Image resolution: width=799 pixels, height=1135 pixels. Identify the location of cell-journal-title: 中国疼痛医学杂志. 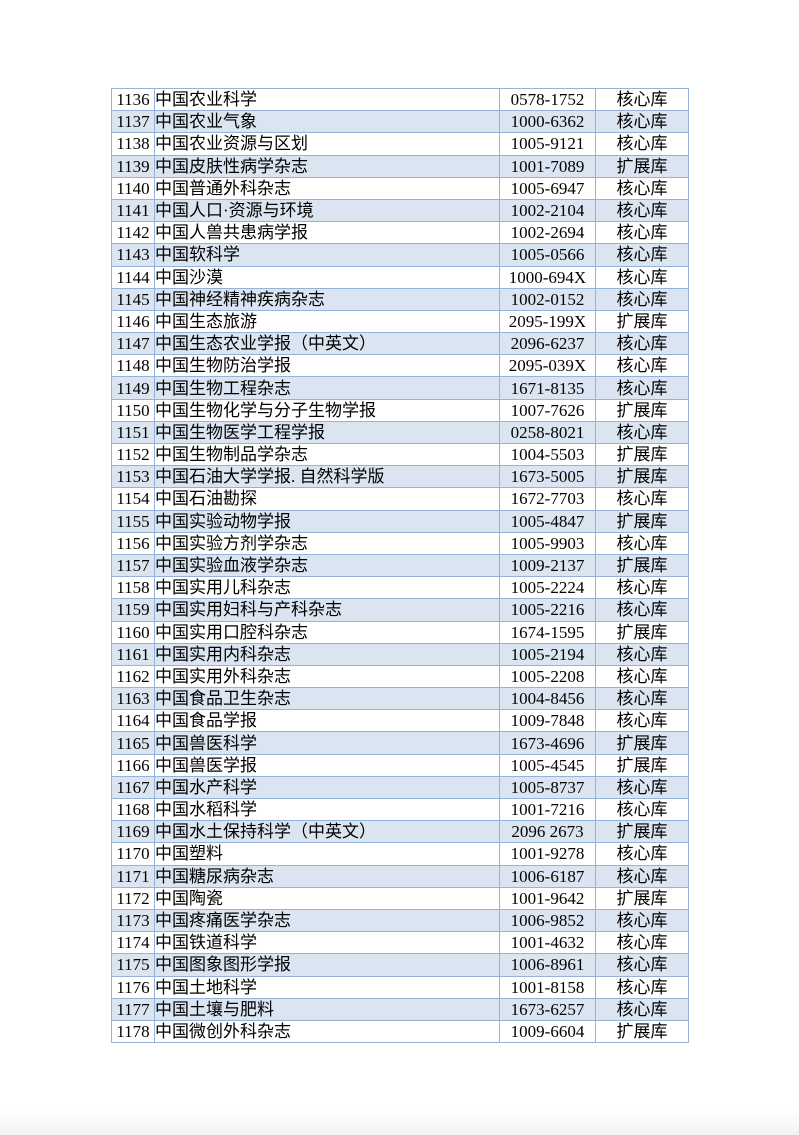
(327, 920).